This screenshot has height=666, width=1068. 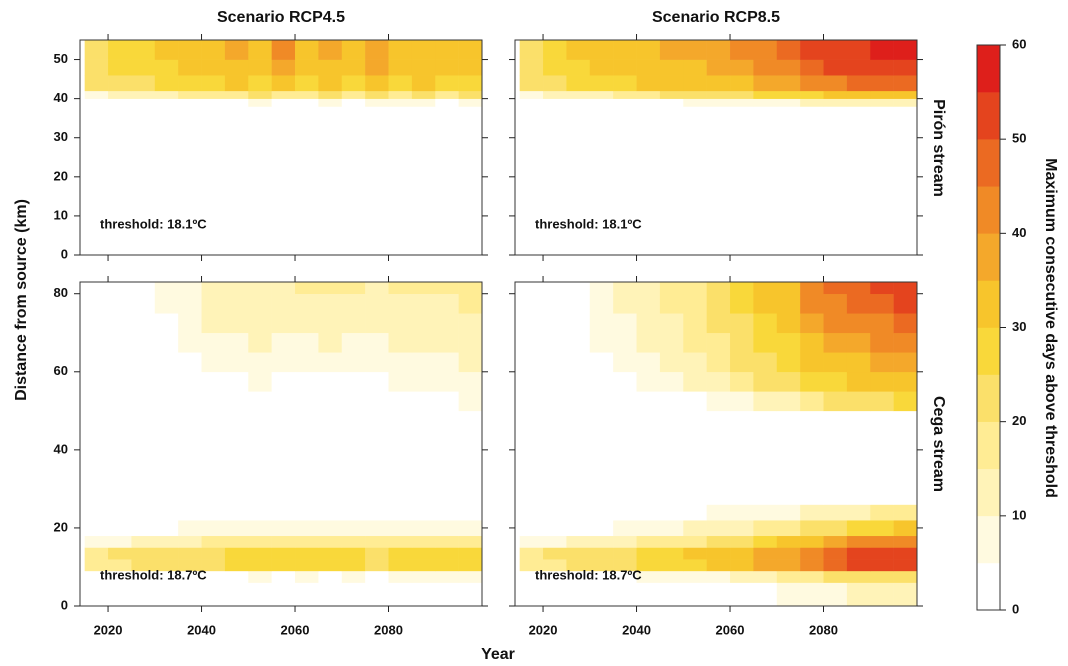 I want to click on y-tick-label: 40, so click(x=61, y=97).